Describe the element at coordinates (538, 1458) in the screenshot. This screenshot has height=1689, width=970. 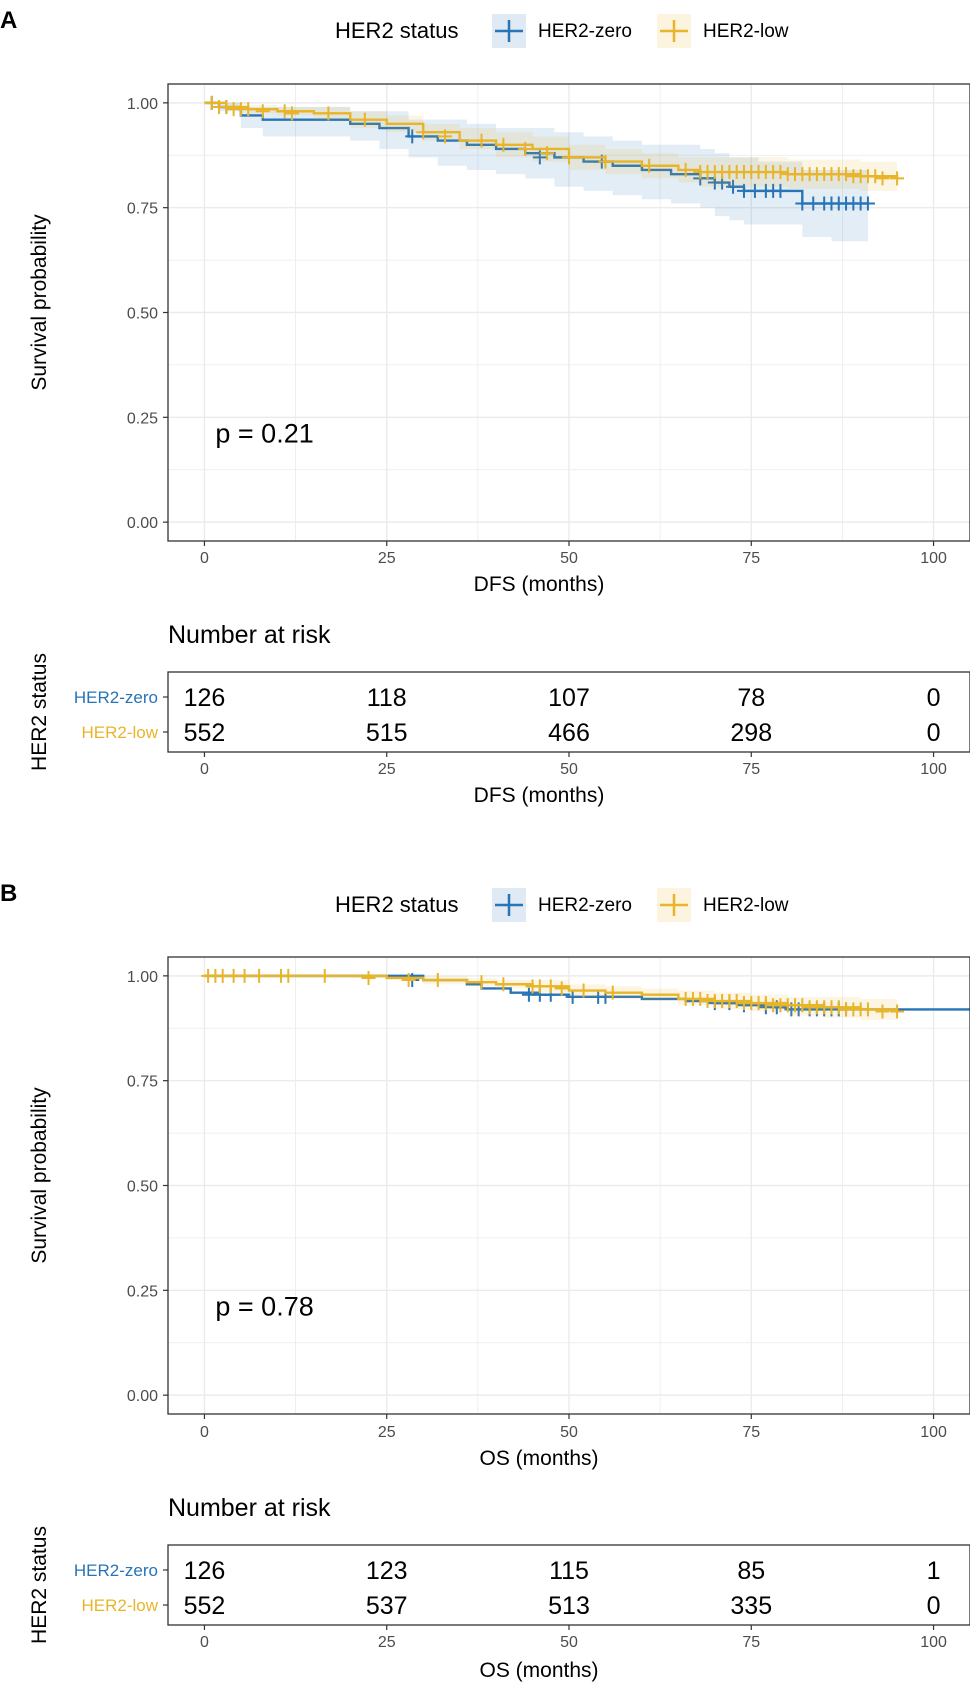
I see `x-axis-label: OS (months)` at that location.